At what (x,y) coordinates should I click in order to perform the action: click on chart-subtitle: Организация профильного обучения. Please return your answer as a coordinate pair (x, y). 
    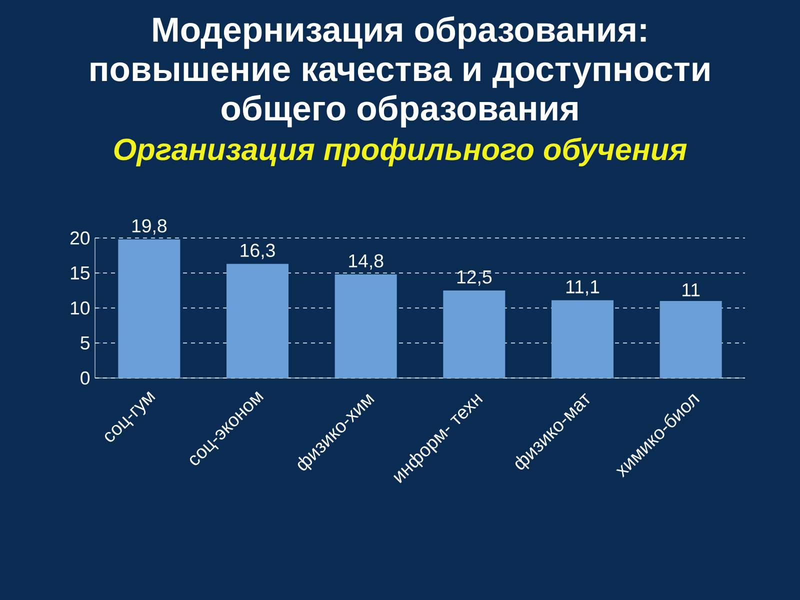
    Looking at the image, I should click on (400, 151).